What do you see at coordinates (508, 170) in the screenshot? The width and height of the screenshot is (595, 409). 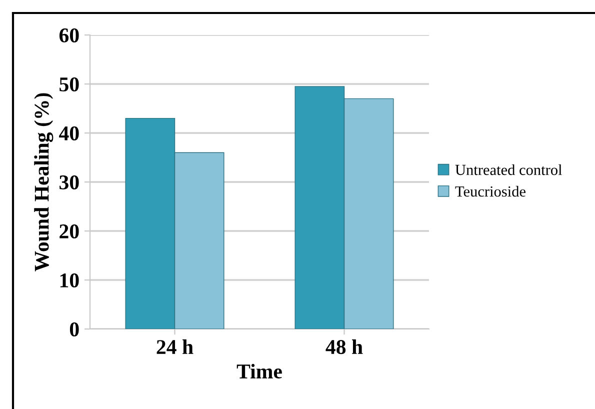 I see `legend-label: Untreated control` at bounding box center [508, 170].